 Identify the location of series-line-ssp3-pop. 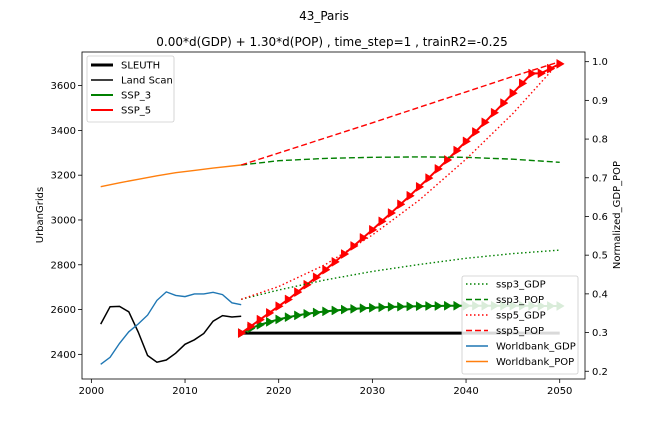
(400, 161).